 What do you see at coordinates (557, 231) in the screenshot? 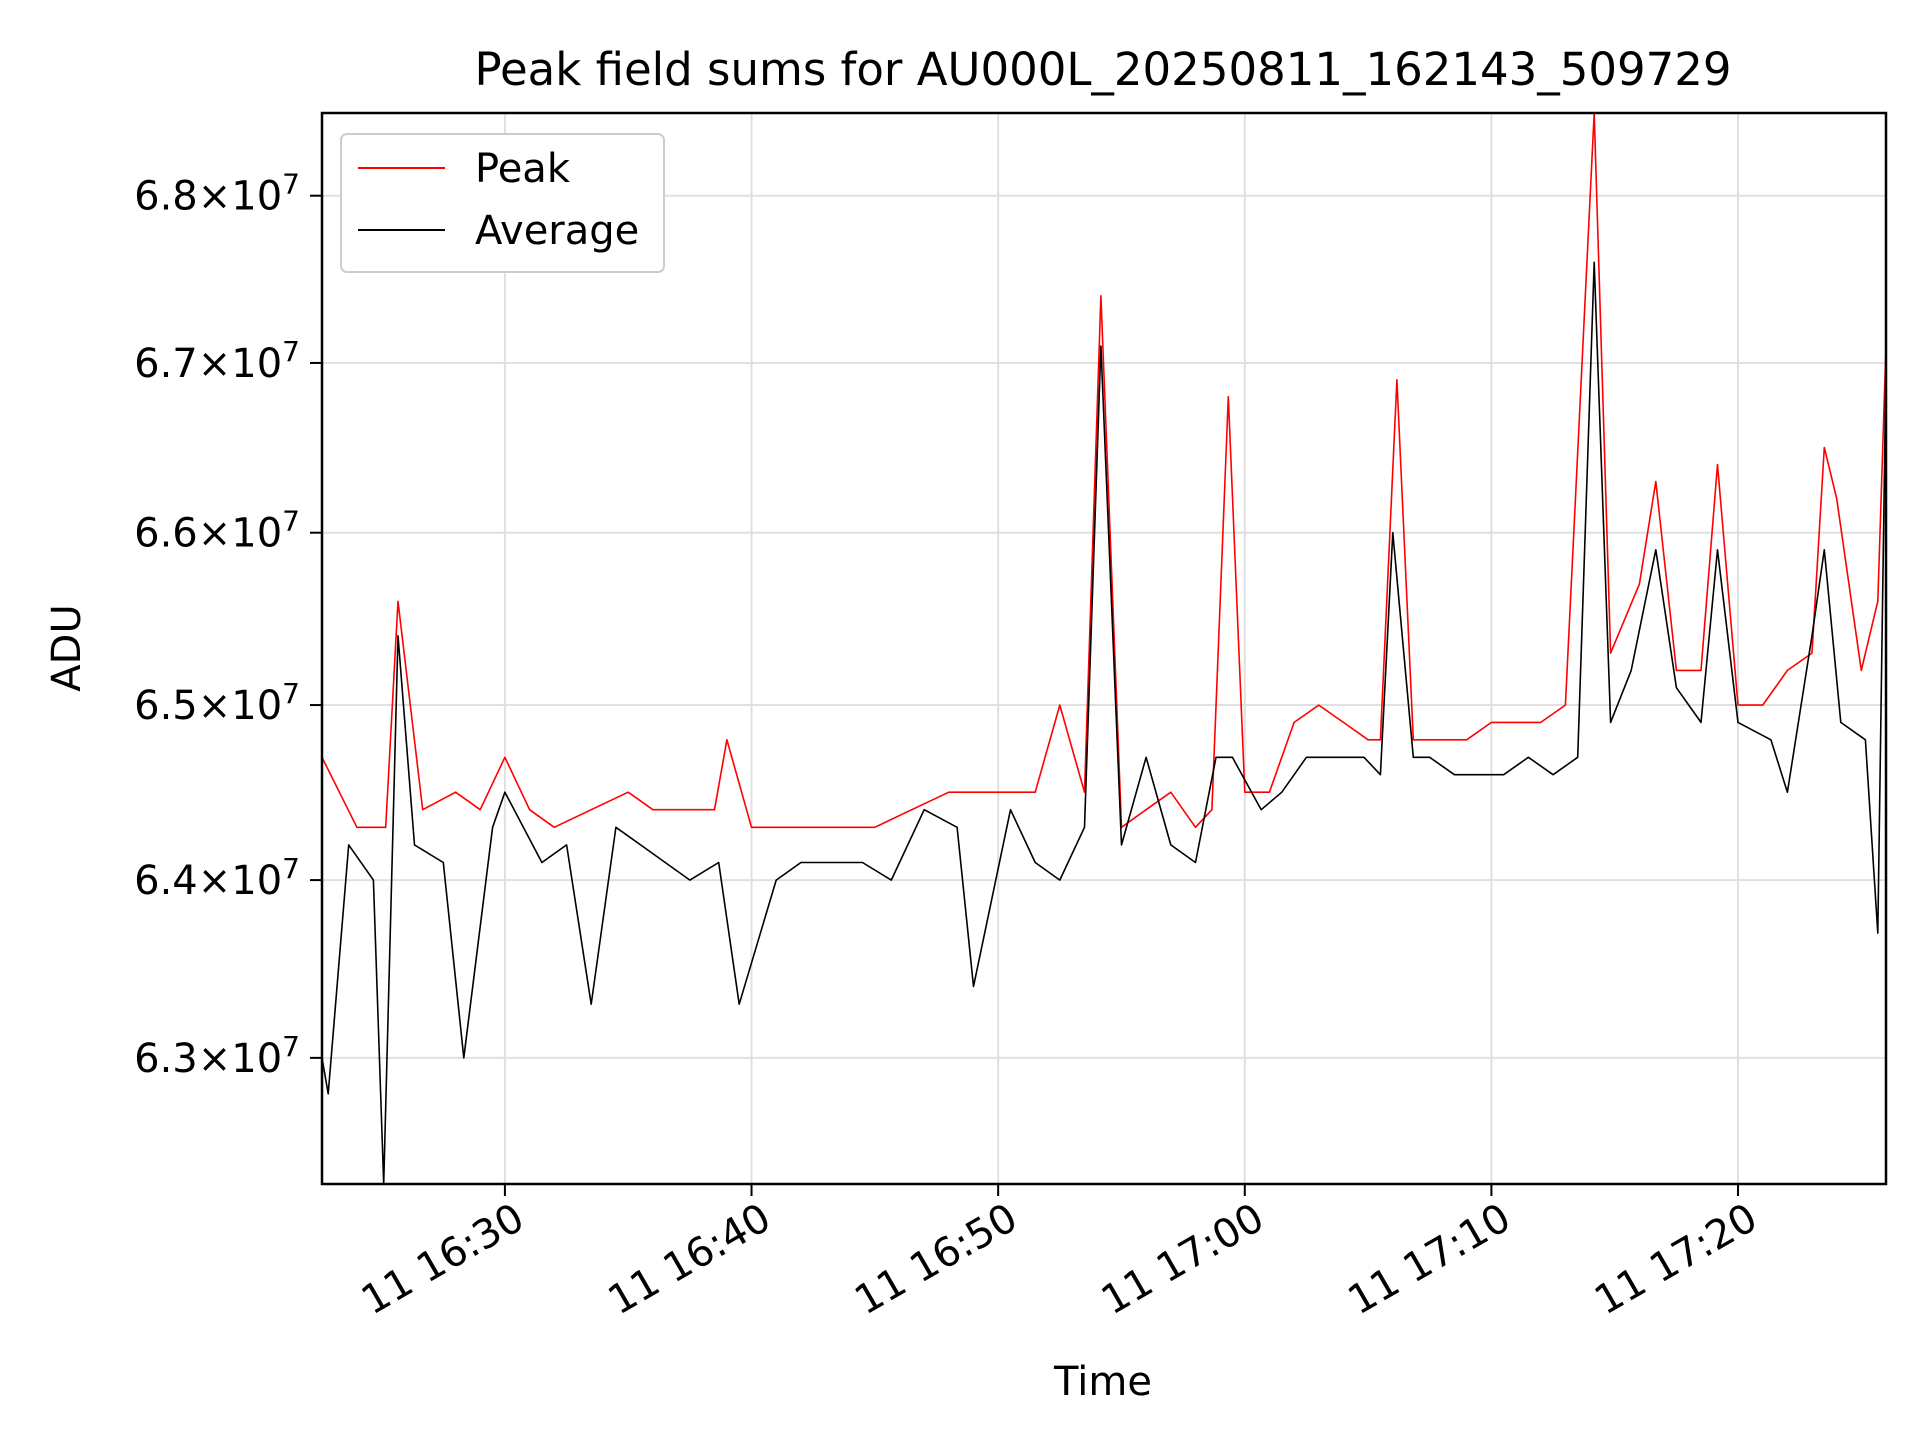
I see `legend-label-average: Average` at bounding box center [557, 231].